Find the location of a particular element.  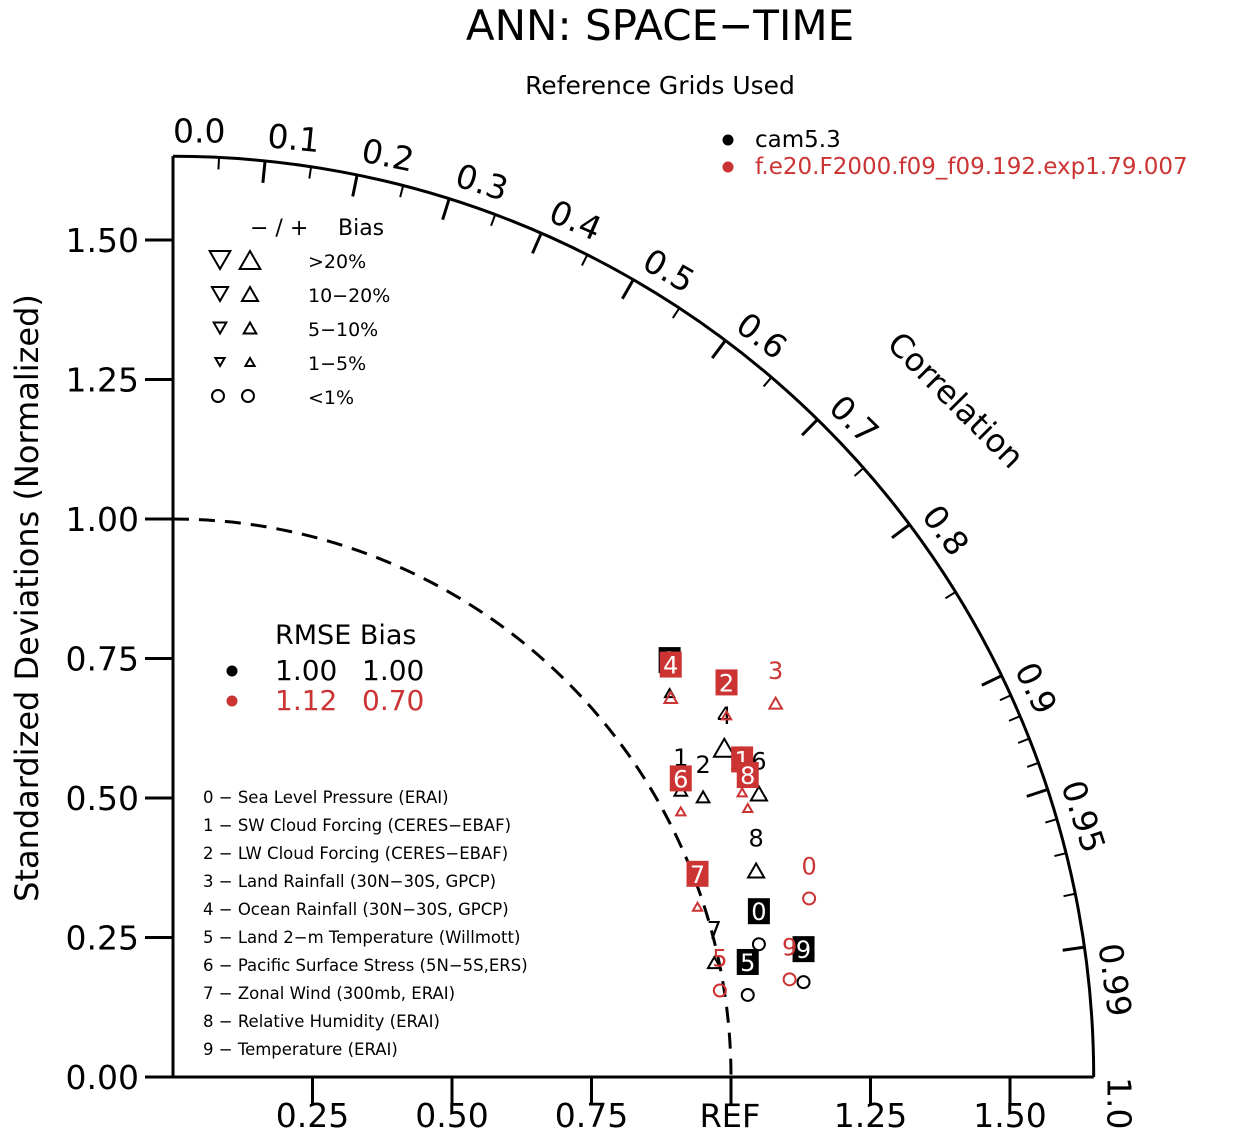

rmse-value: 1.12 is located at coordinates (306, 700).